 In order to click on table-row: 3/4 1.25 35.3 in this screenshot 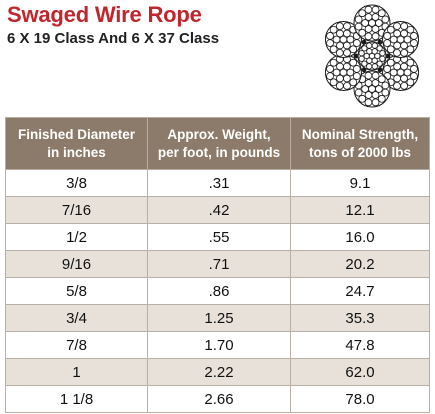, I will do `click(217, 318)`.